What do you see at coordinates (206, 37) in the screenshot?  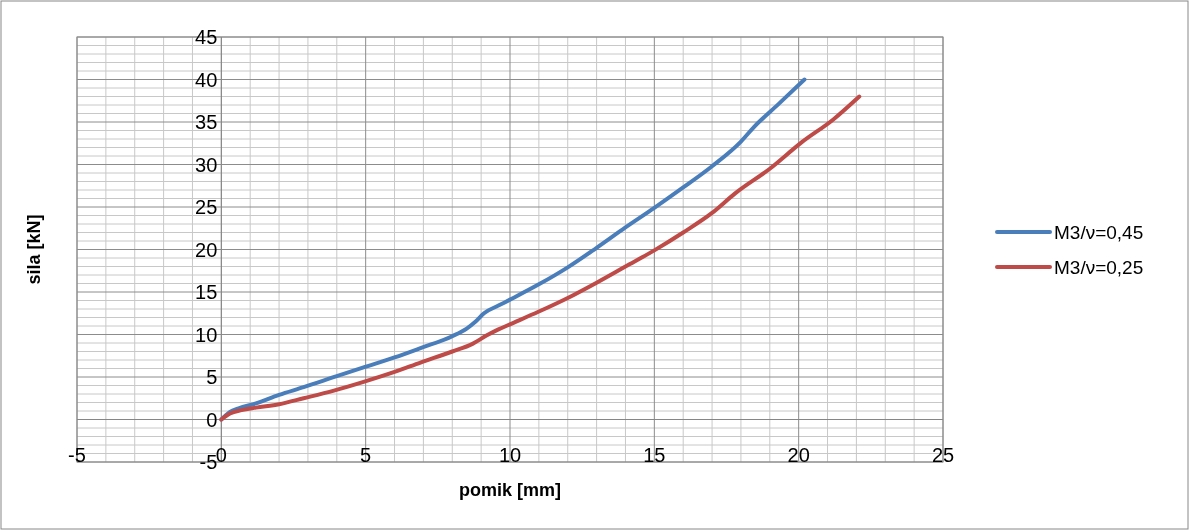 I see `y-tick-label: 45` at bounding box center [206, 37].